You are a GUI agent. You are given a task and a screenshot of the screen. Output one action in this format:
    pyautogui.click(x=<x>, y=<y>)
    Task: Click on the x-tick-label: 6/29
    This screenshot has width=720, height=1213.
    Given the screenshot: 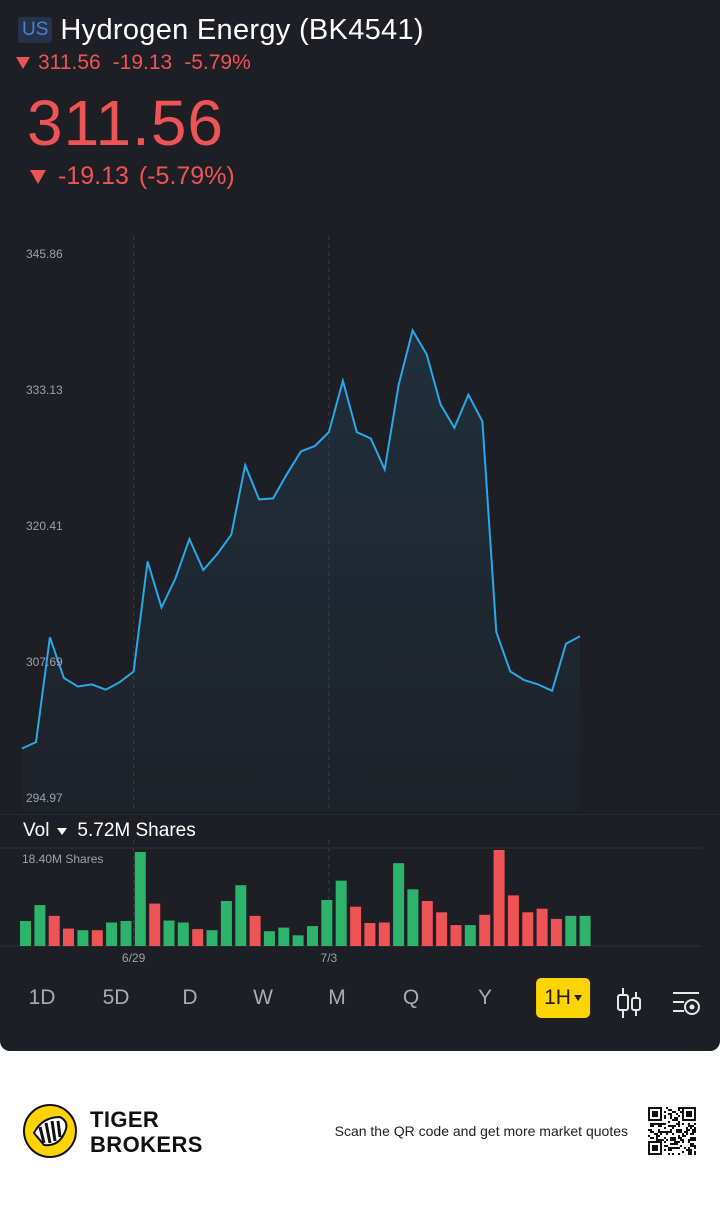 What is the action you would take?
    pyautogui.click(x=134, y=958)
    